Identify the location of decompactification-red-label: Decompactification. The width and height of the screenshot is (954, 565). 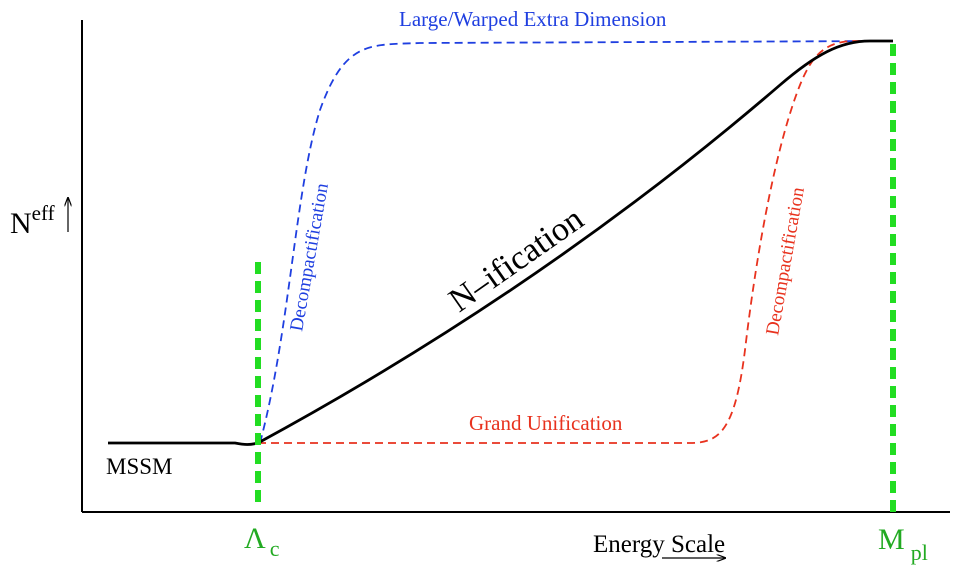
(785, 261).